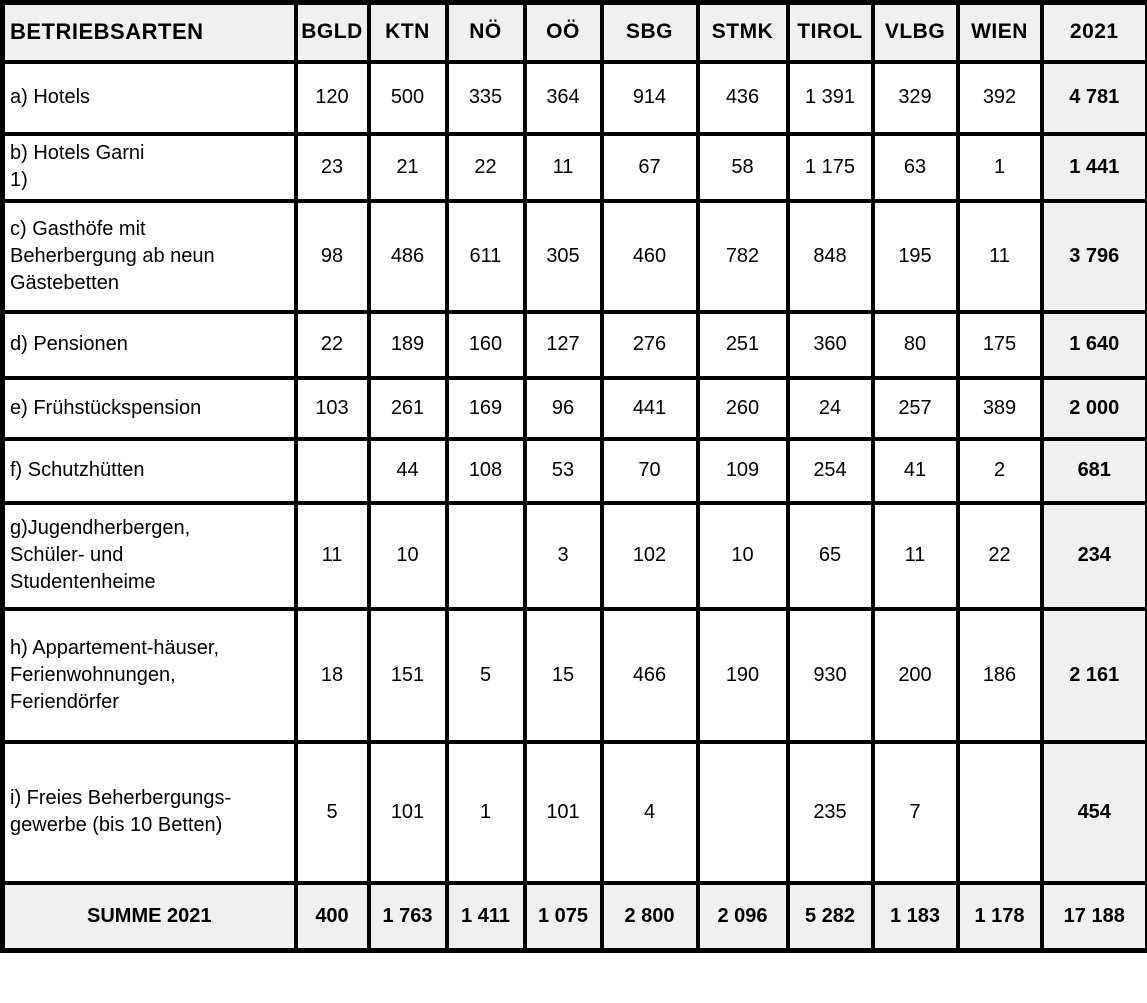 The width and height of the screenshot is (1147, 1003). What do you see at coordinates (649, 256) in the screenshot?
I see `data-cell-sbg: 460` at bounding box center [649, 256].